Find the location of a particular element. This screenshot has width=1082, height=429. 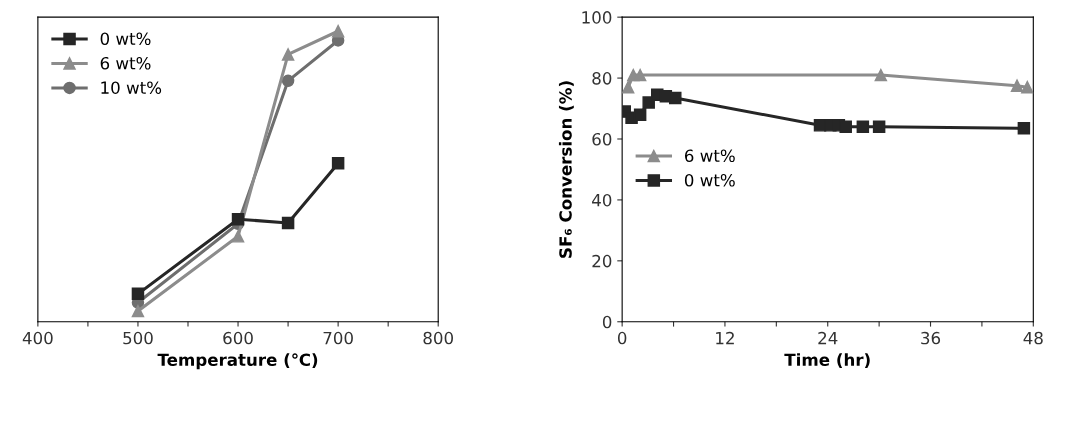

x-tick-label: 24 is located at coordinates (828, 338).